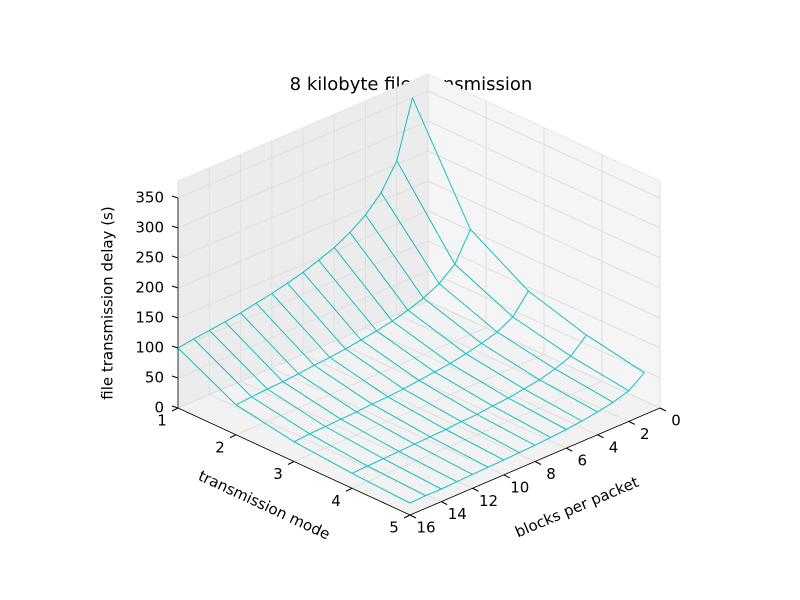  Describe the element at coordinates (614, 447) in the screenshot. I see `x-tick-label: 4` at that location.